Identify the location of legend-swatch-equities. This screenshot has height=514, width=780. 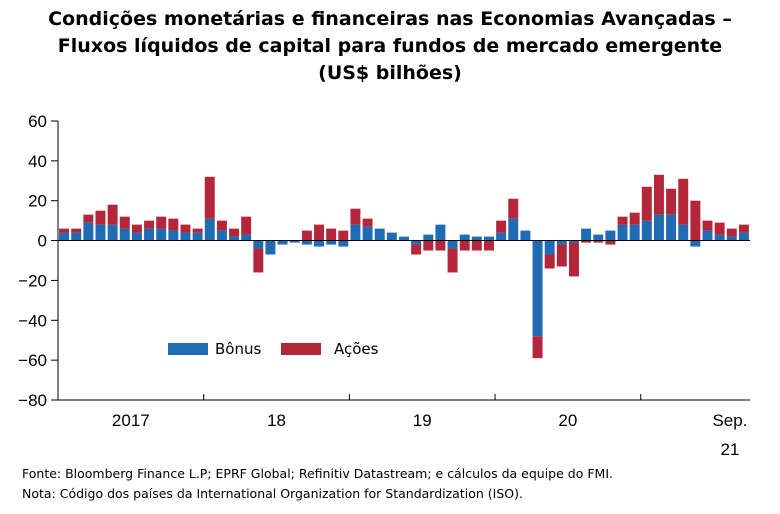
(301, 349).